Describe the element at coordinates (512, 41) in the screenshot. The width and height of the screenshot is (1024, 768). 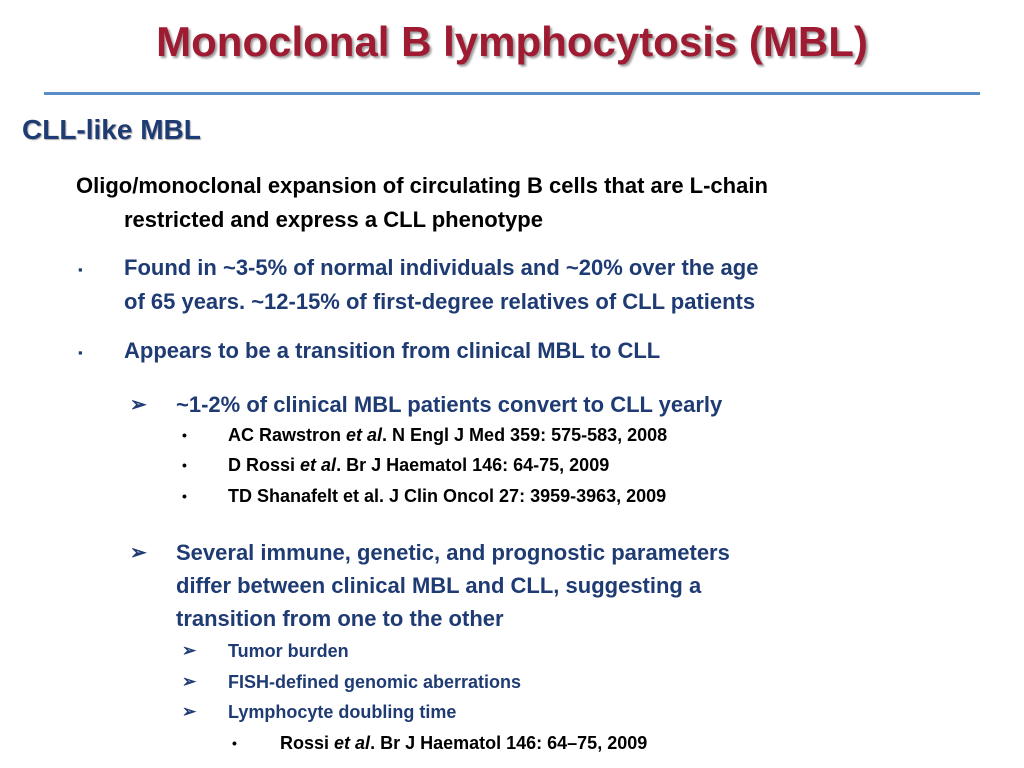
I see `slide-title: Monoclonal B lymphocytosis (MBL)` at that location.